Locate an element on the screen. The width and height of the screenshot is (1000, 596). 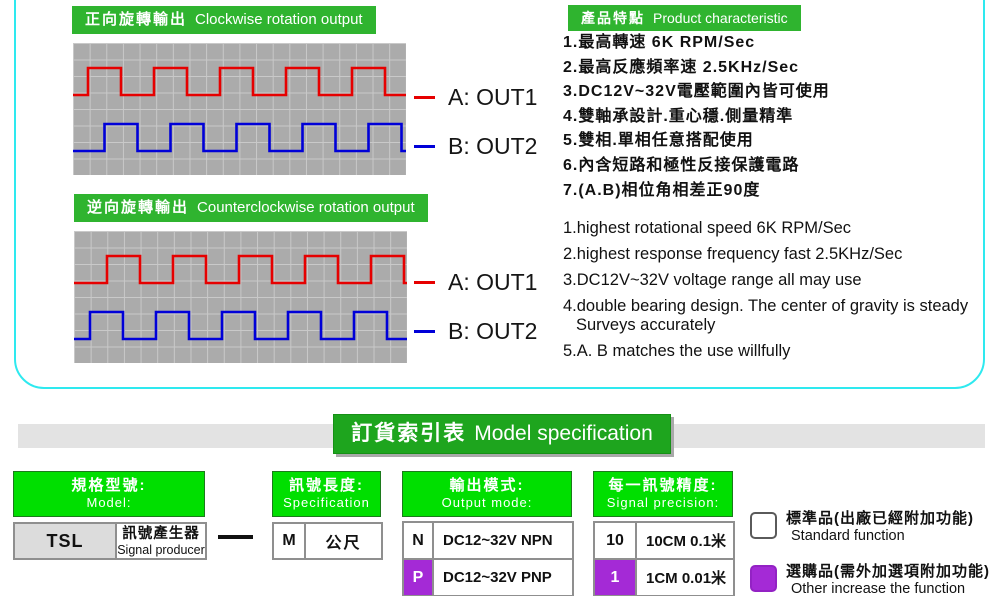
model-desc-en: Signal producer is located at coordinates (161, 549).